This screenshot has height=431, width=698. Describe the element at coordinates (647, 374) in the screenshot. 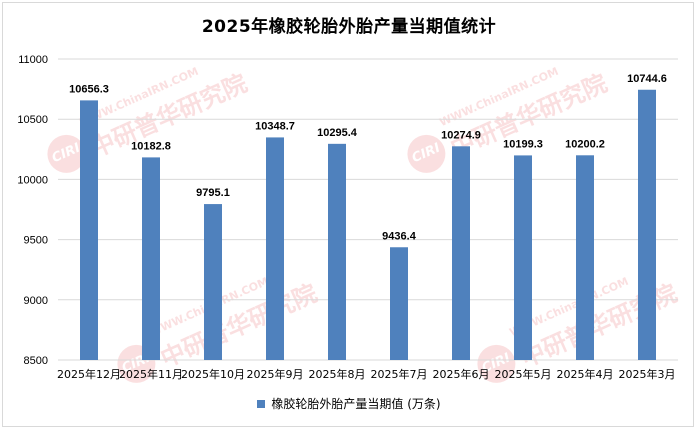

I see `x-tick-label: 2025年3月` at that location.